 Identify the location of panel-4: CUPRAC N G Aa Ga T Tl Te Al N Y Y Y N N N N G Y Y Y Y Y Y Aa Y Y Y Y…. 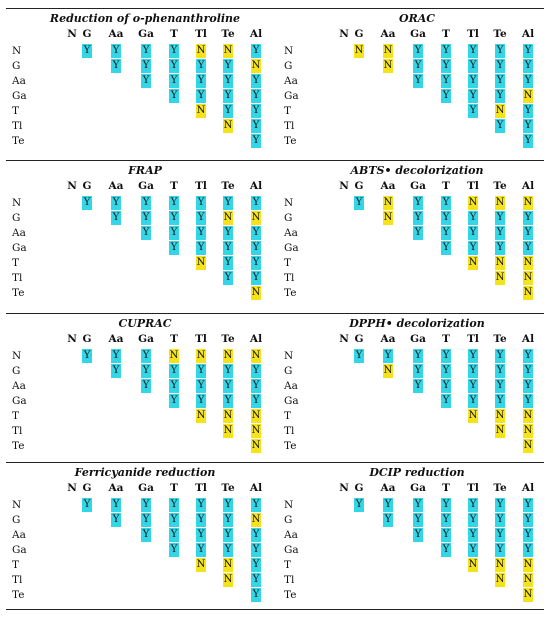
(139, 388).